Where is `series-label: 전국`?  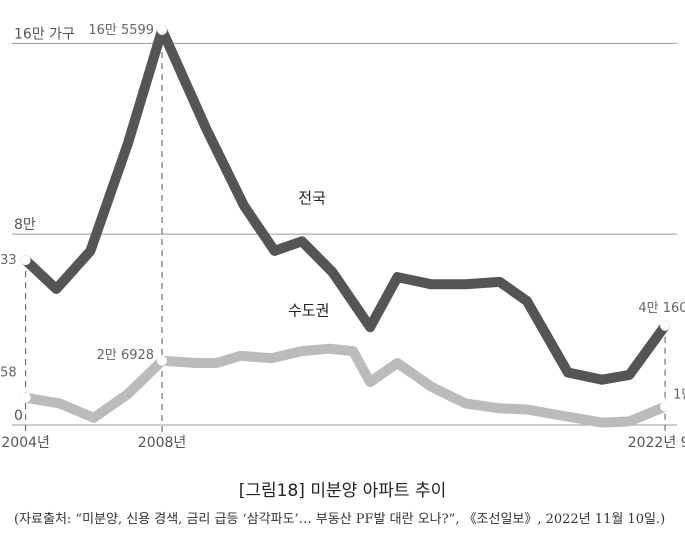 series-label: 전국 is located at coordinates (312, 198).